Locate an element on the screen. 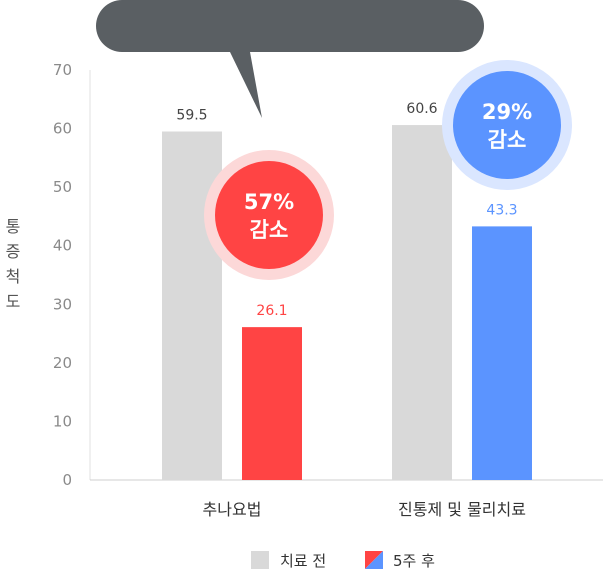 The image size is (603, 574). y-tick-label: 70 is located at coordinates (62, 70).